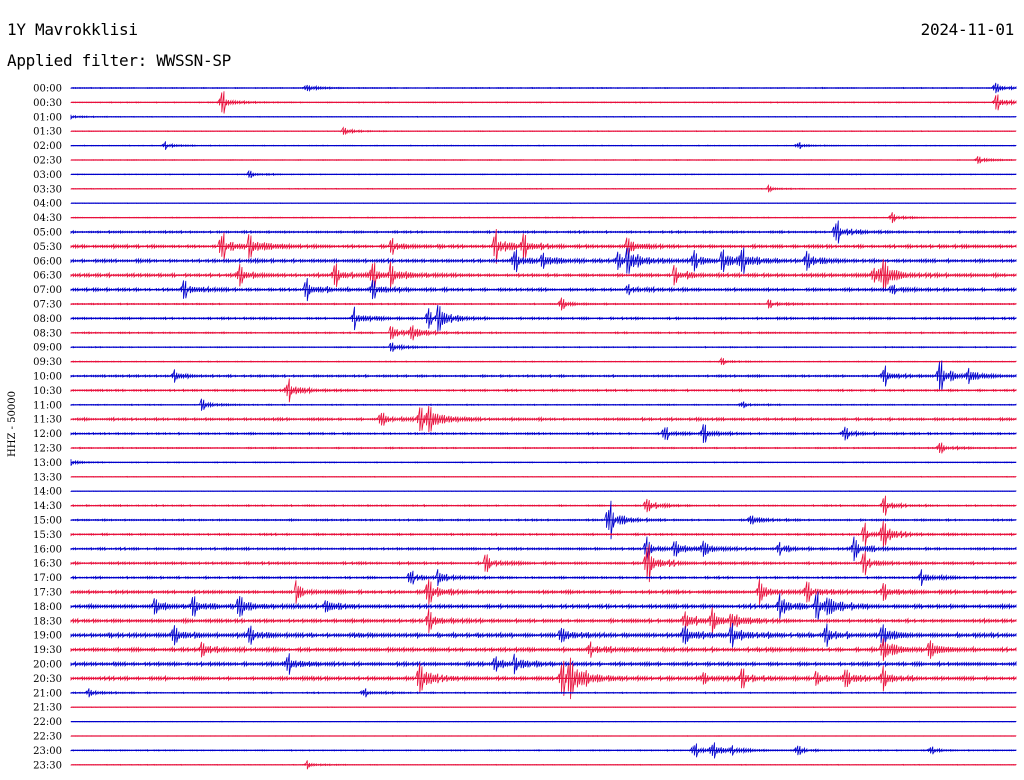 This screenshot has width=1024, height=780. What do you see at coordinates (47, 175) in the screenshot?
I see `time-tick-label: 03:00` at bounding box center [47, 175].